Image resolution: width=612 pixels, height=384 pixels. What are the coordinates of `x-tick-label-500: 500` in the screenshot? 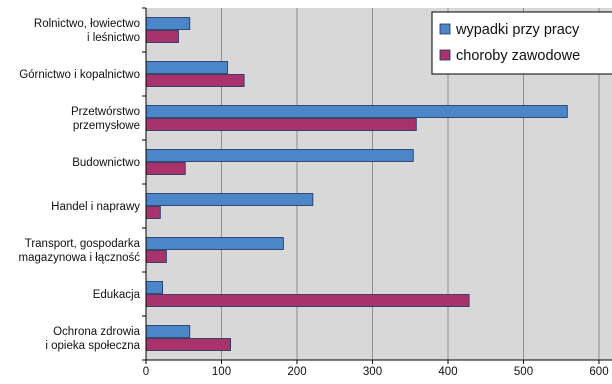 It's located at (523, 372).